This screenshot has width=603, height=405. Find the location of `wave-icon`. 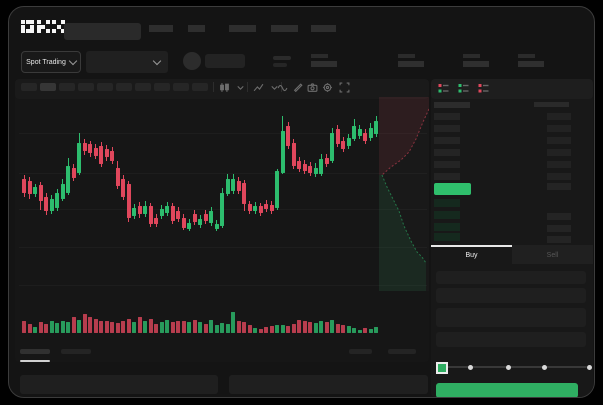

wave-icon is located at coordinates (282, 87).